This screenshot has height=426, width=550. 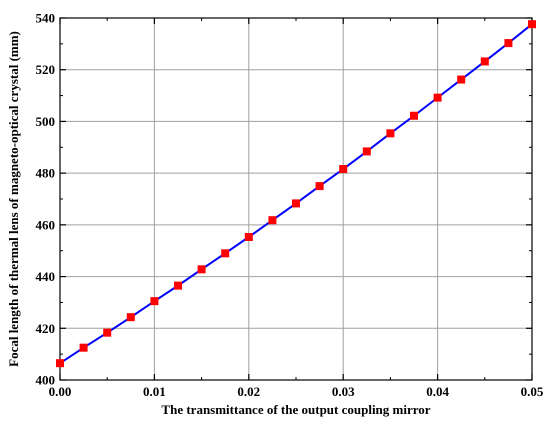 I want to click on y-tick-label: 480, so click(x=46, y=173).